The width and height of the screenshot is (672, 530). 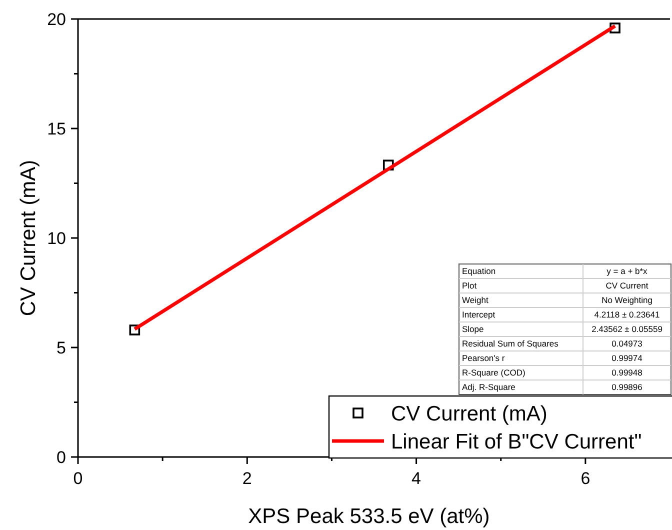 What do you see at coordinates (489, 387) in the screenshot?
I see `annotation: Adj. R-Square` at bounding box center [489, 387].